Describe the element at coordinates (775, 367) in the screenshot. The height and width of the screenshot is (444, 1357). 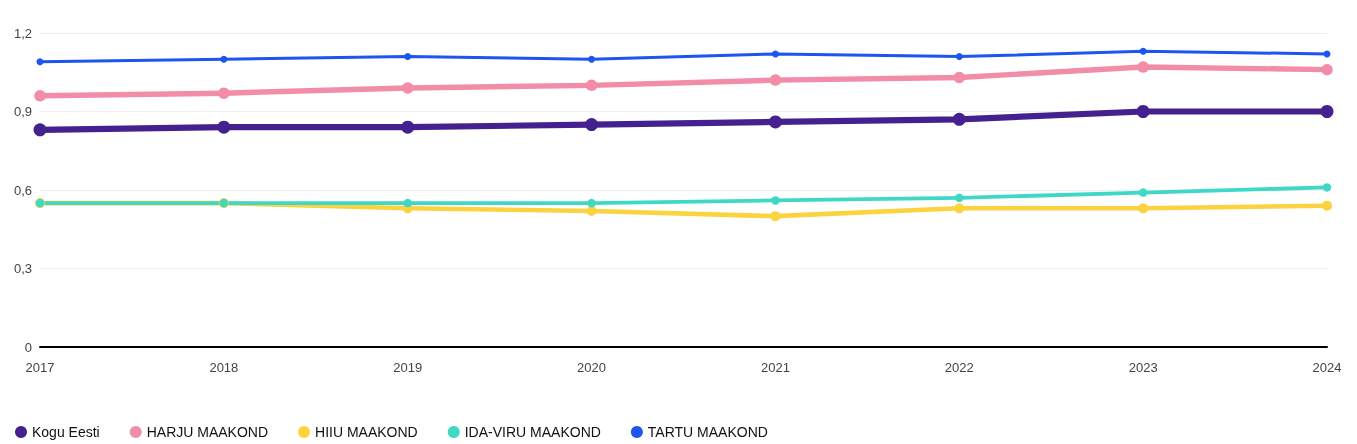
I see `x-tick-label: 2021` at that location.